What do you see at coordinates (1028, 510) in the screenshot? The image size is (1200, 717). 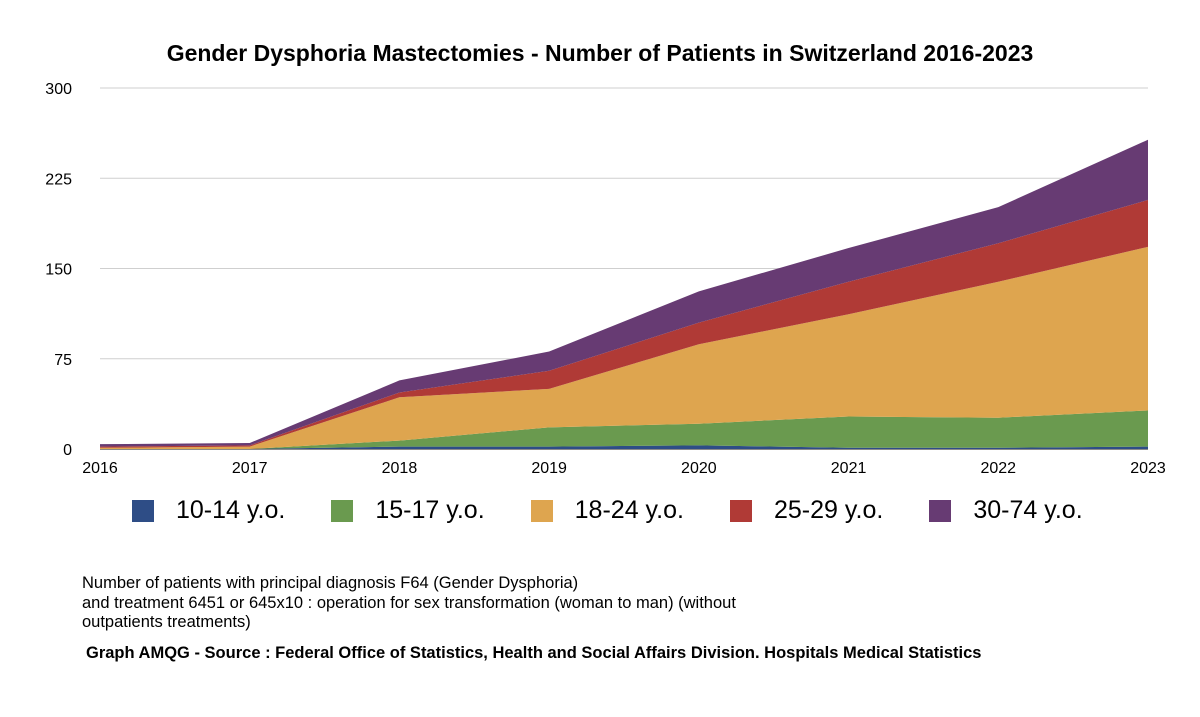 I see `legend-label: 30-74 y.o.` at bounding box center [1028, 510].